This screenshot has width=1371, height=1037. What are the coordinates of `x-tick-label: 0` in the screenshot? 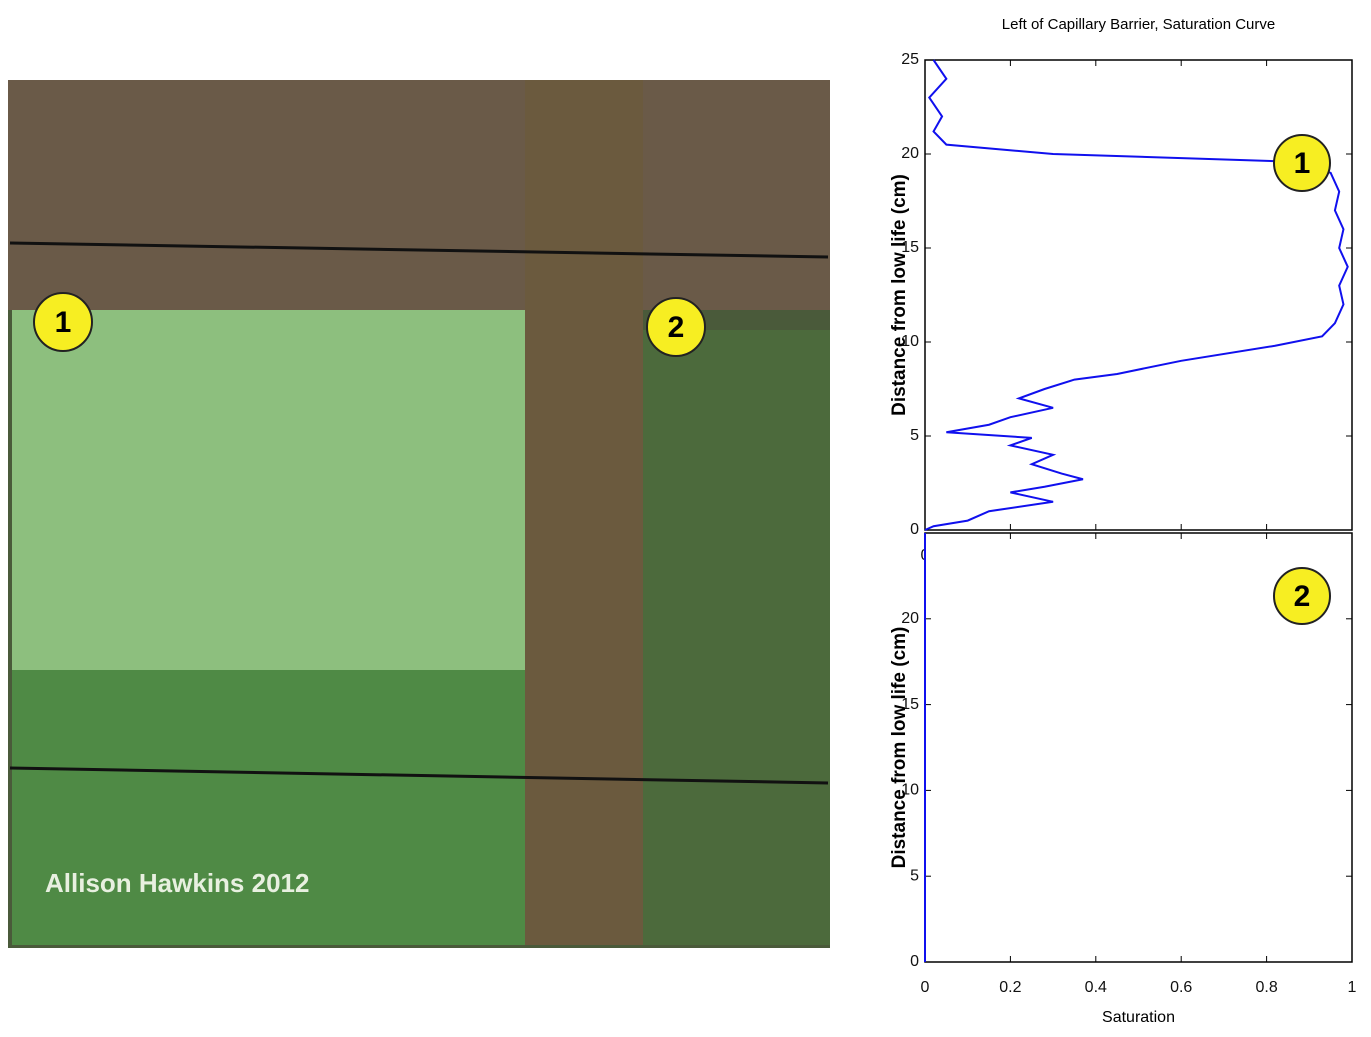 It's located at (925, 987).